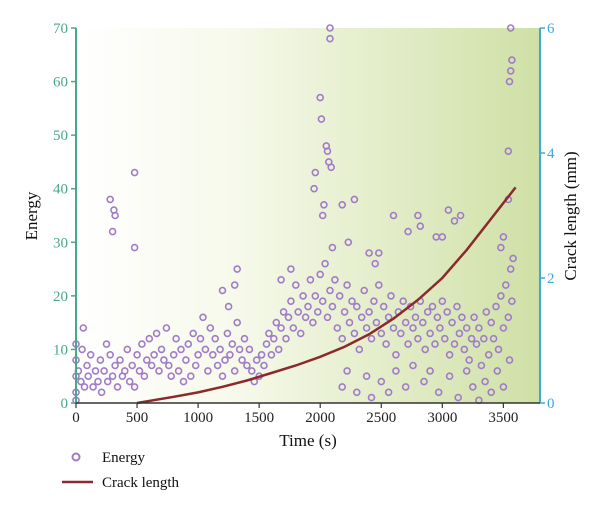  Describe the element at coordinates (320, 418) in the screenshot. I see `bottom-tick-label: 2000` at that location.